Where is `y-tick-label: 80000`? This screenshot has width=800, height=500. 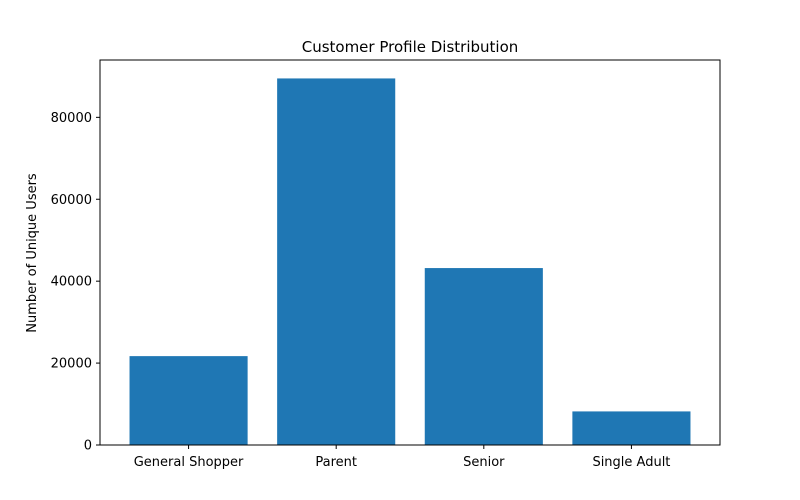
y-tick-label: 80000 is located at coordinates (71, 118).